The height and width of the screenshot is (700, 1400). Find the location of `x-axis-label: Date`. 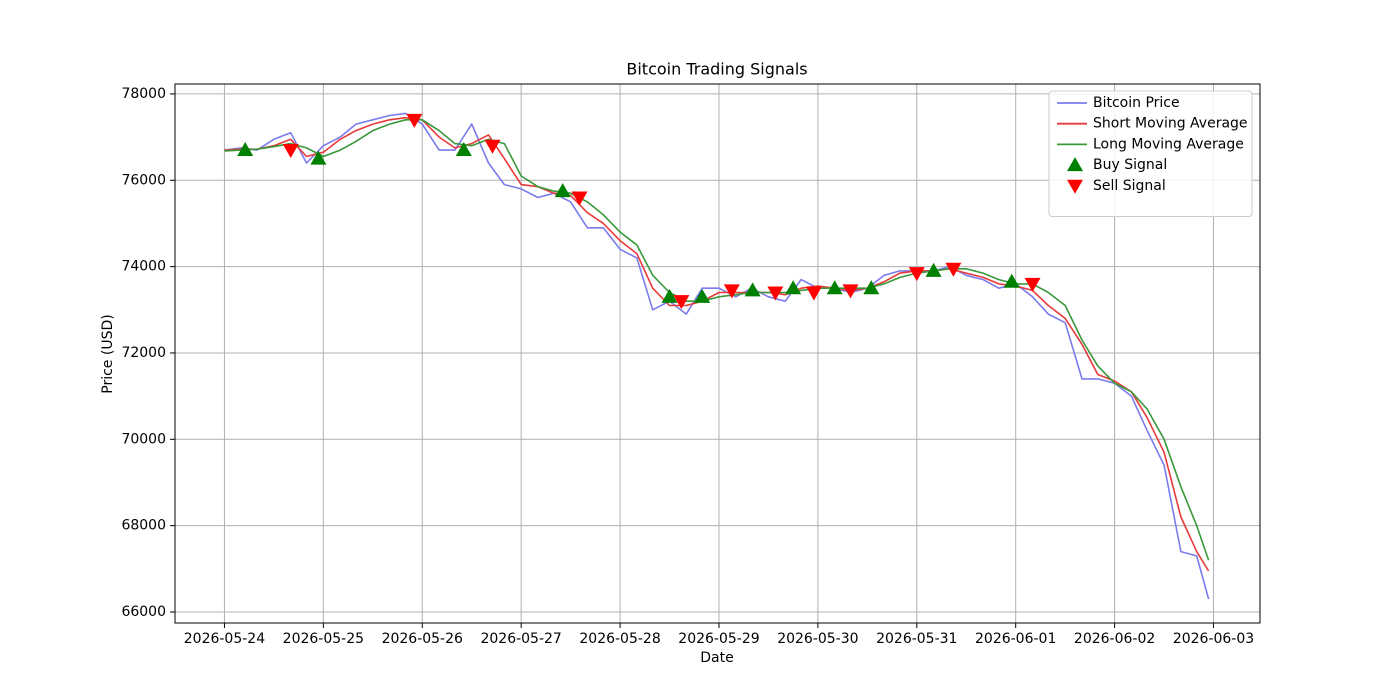

x-axis-label: Date is located at coordinates (716, 658).